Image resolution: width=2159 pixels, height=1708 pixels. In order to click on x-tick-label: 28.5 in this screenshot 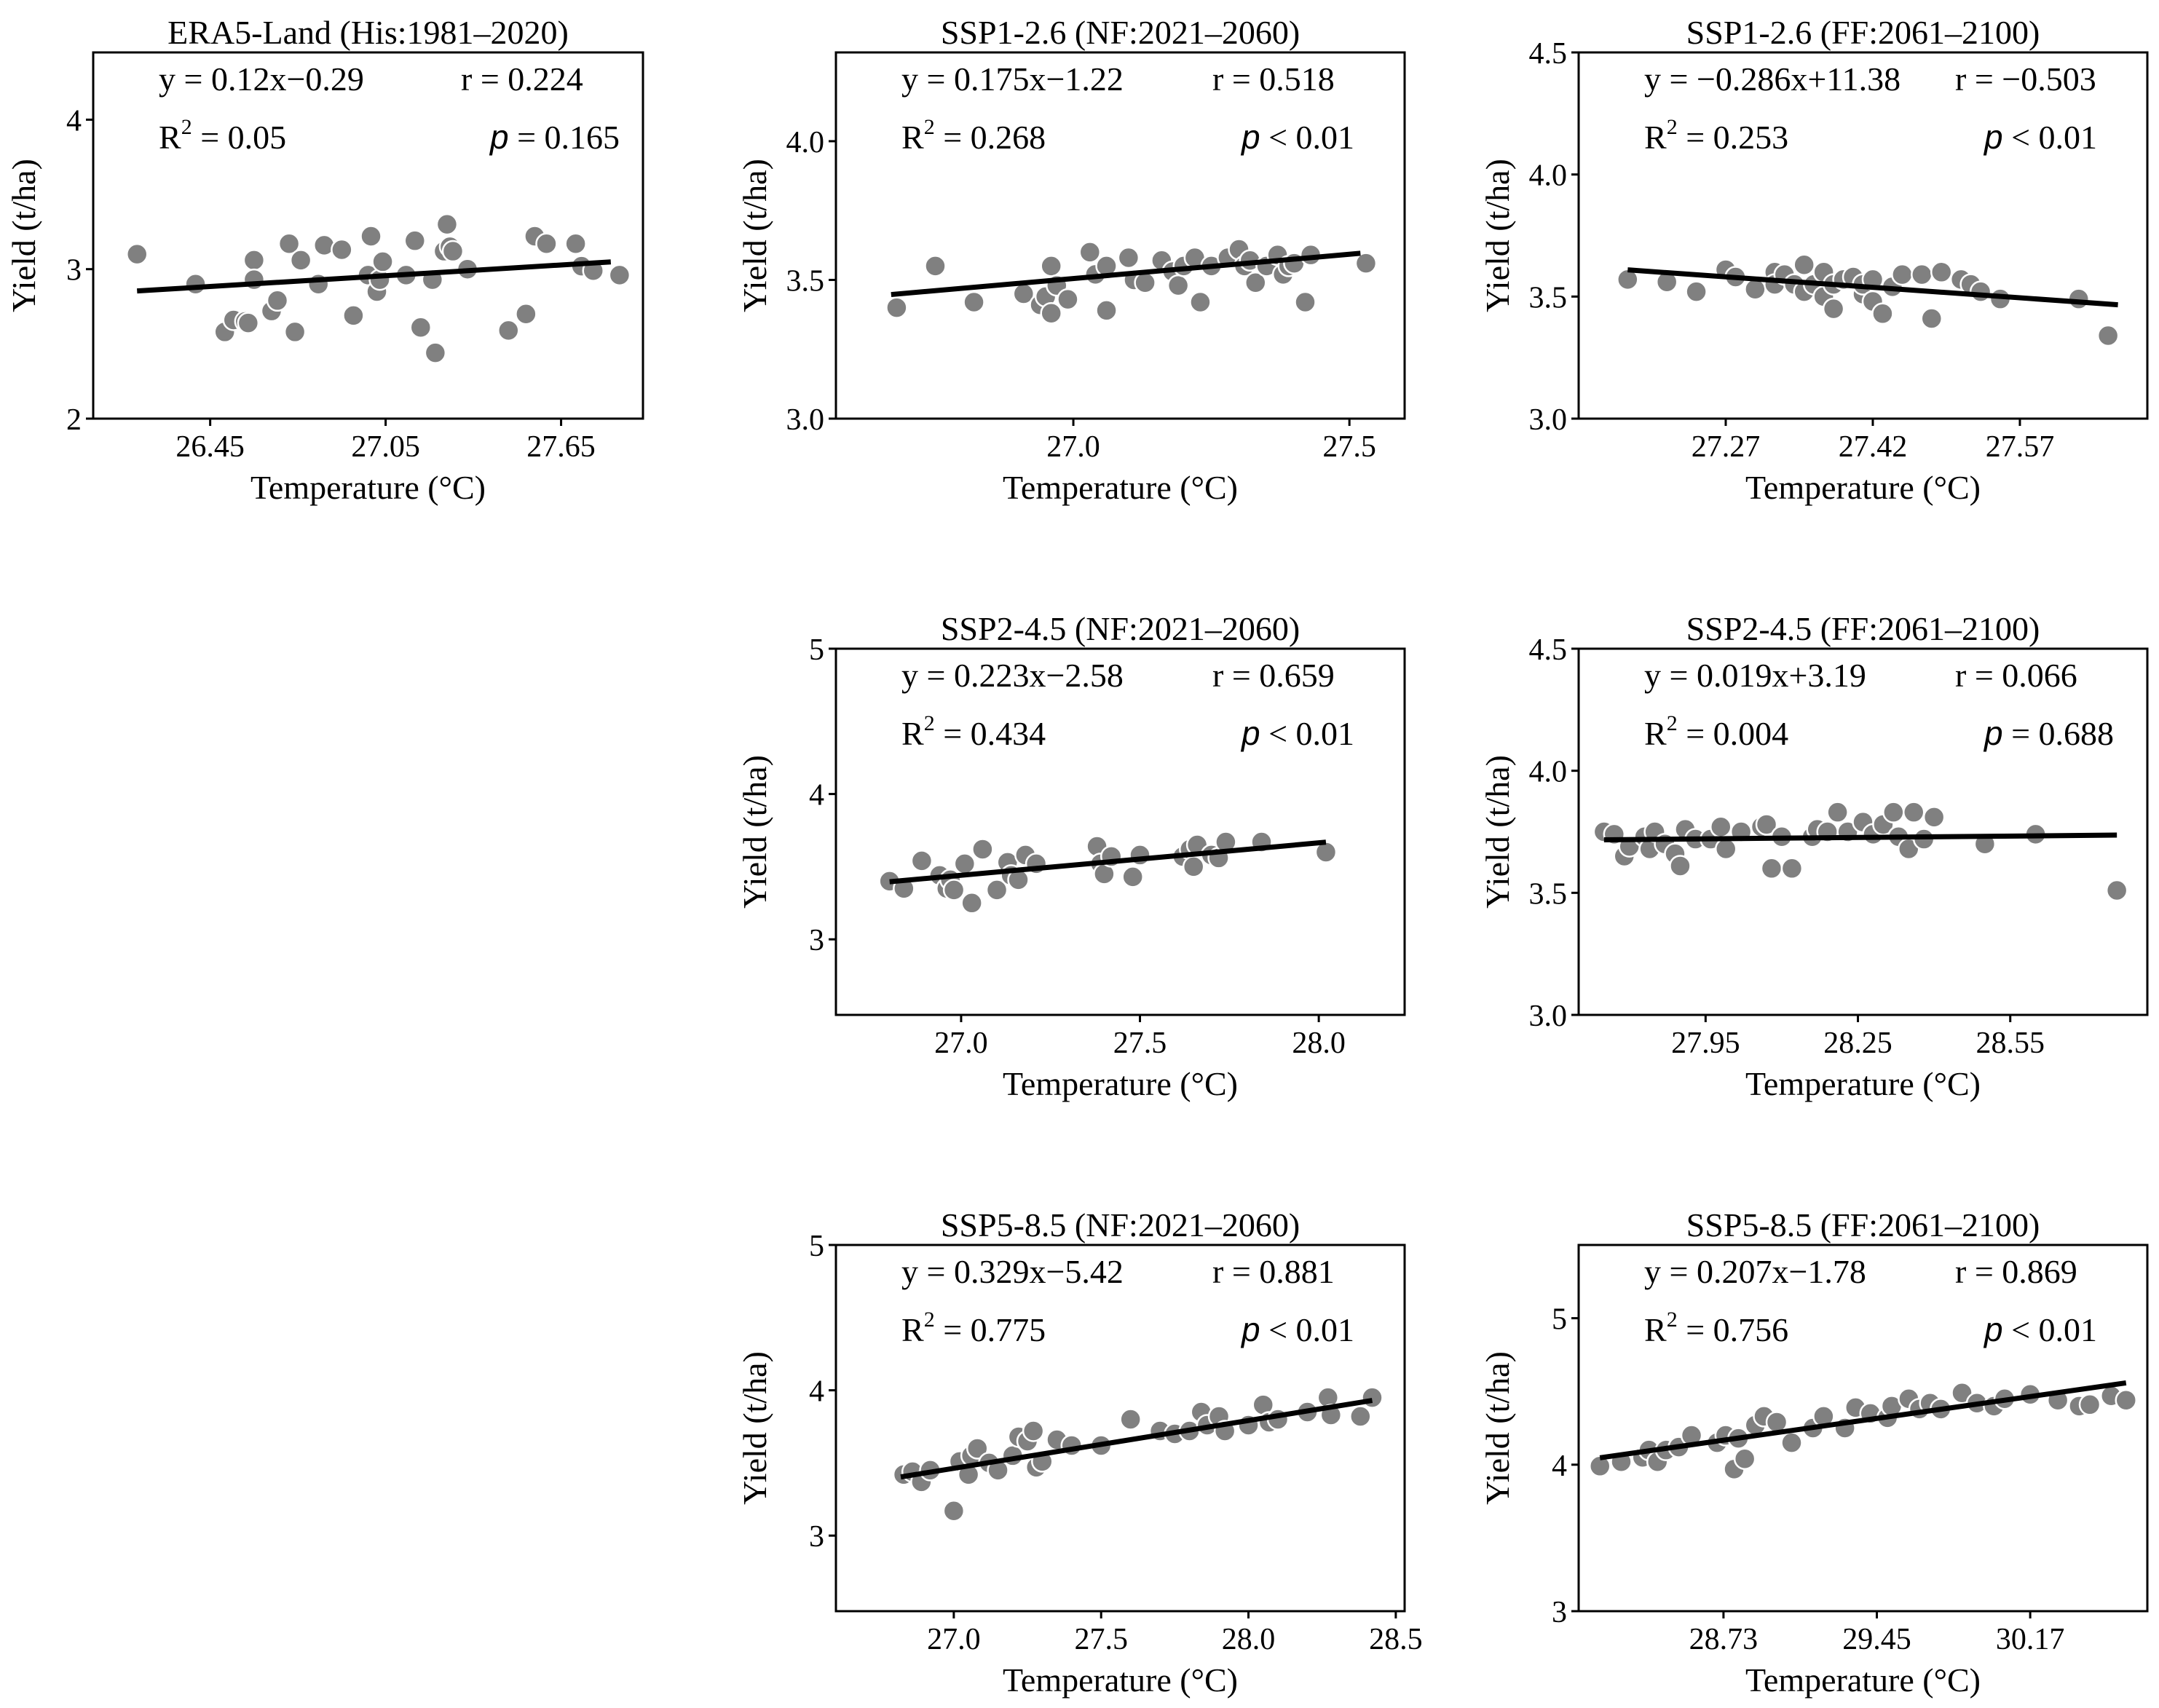, I will do `click(1396, 1639)`.